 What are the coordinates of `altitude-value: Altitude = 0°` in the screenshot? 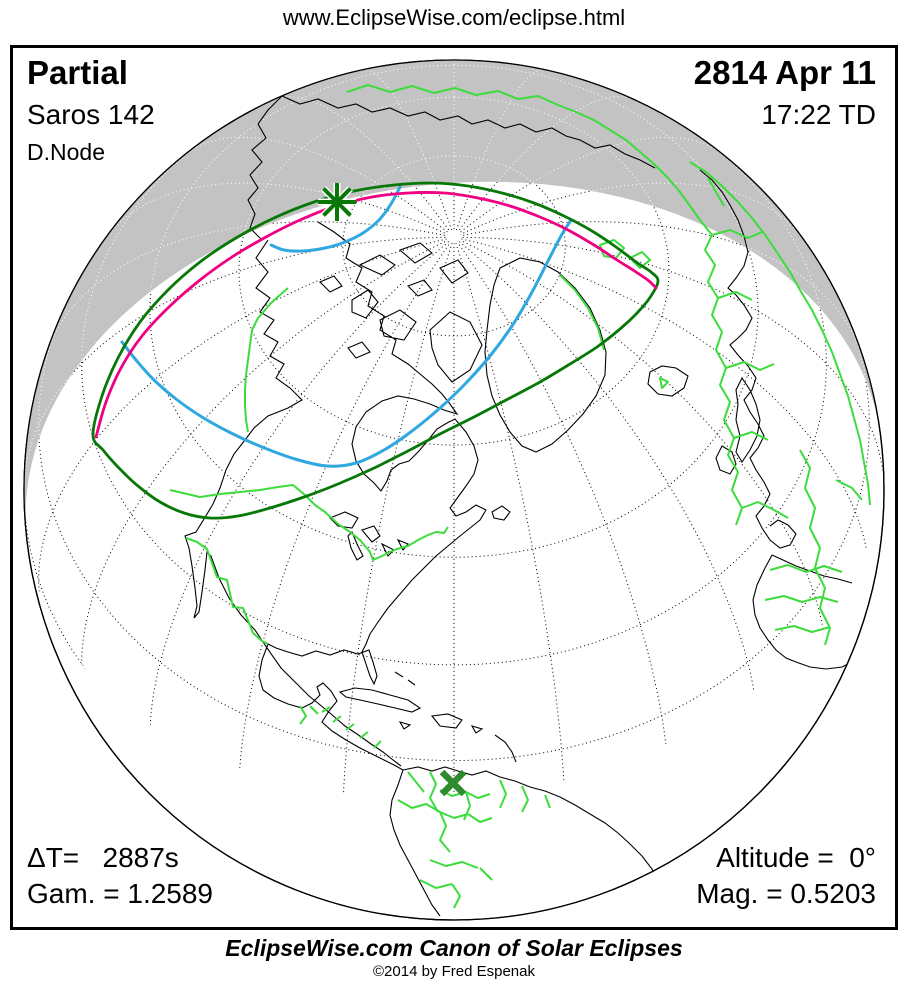 It's located at (796, 857).